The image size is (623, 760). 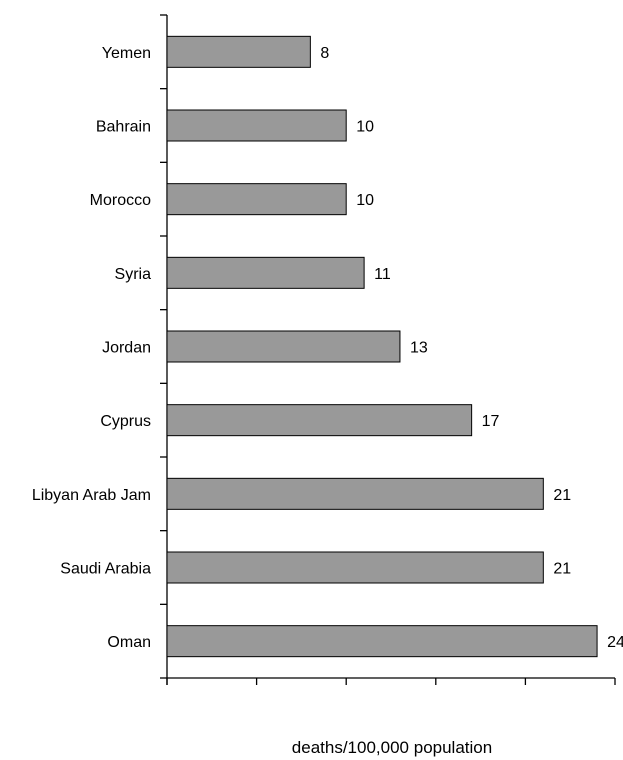 What do you see at coordinates (105, 569) in the screenshot?
I see `category-label: Saudi Arabia` at bounding box center [105, 569].